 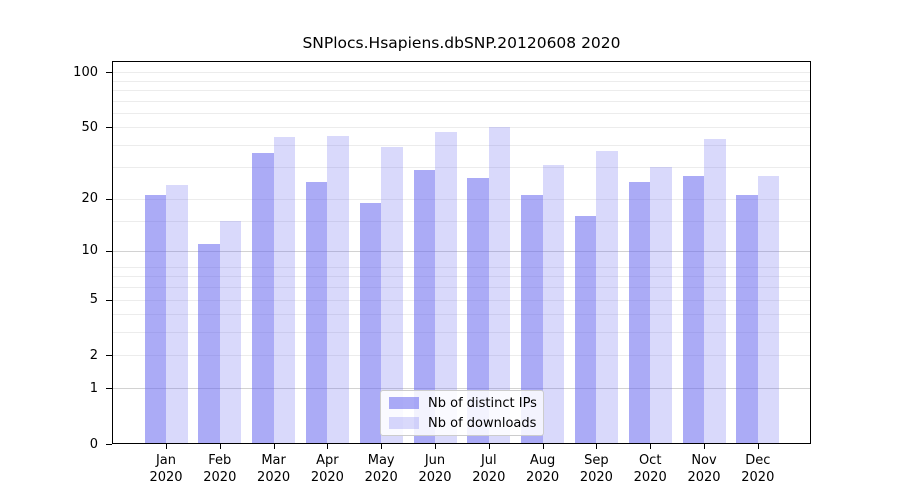 What do you see at coordinates (482, 403) in the screenshot?
I see `legend-label-distinct-ips: Nb of distinct IPs` at bounding box center [482, 403].